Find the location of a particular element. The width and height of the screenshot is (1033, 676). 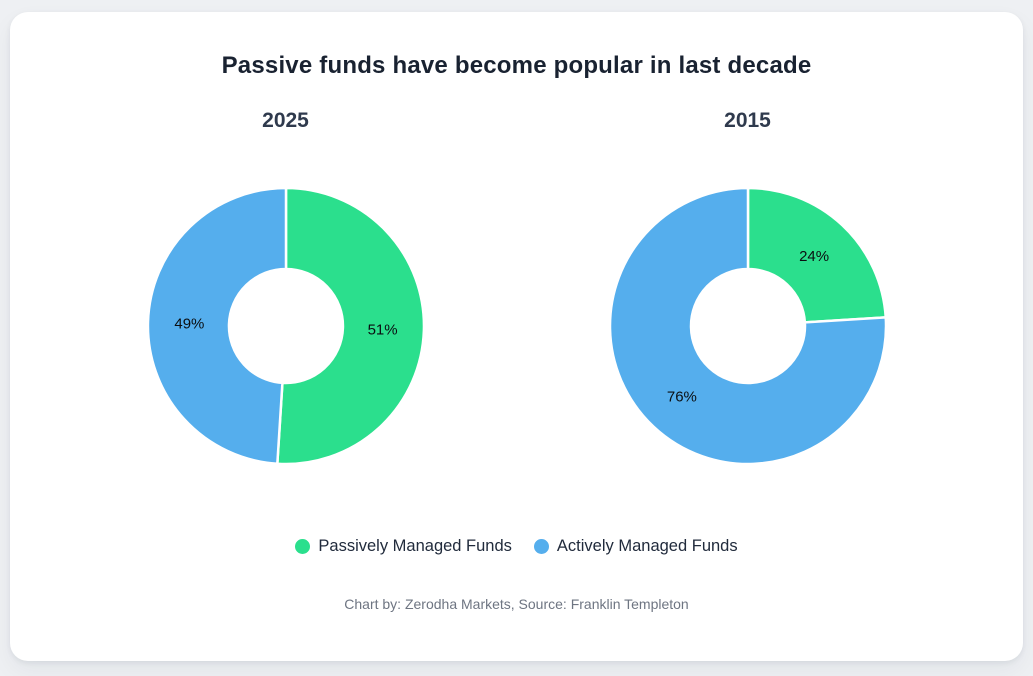

legend-item-active: Actively Managed Funds is located at coordinates (635, 546).